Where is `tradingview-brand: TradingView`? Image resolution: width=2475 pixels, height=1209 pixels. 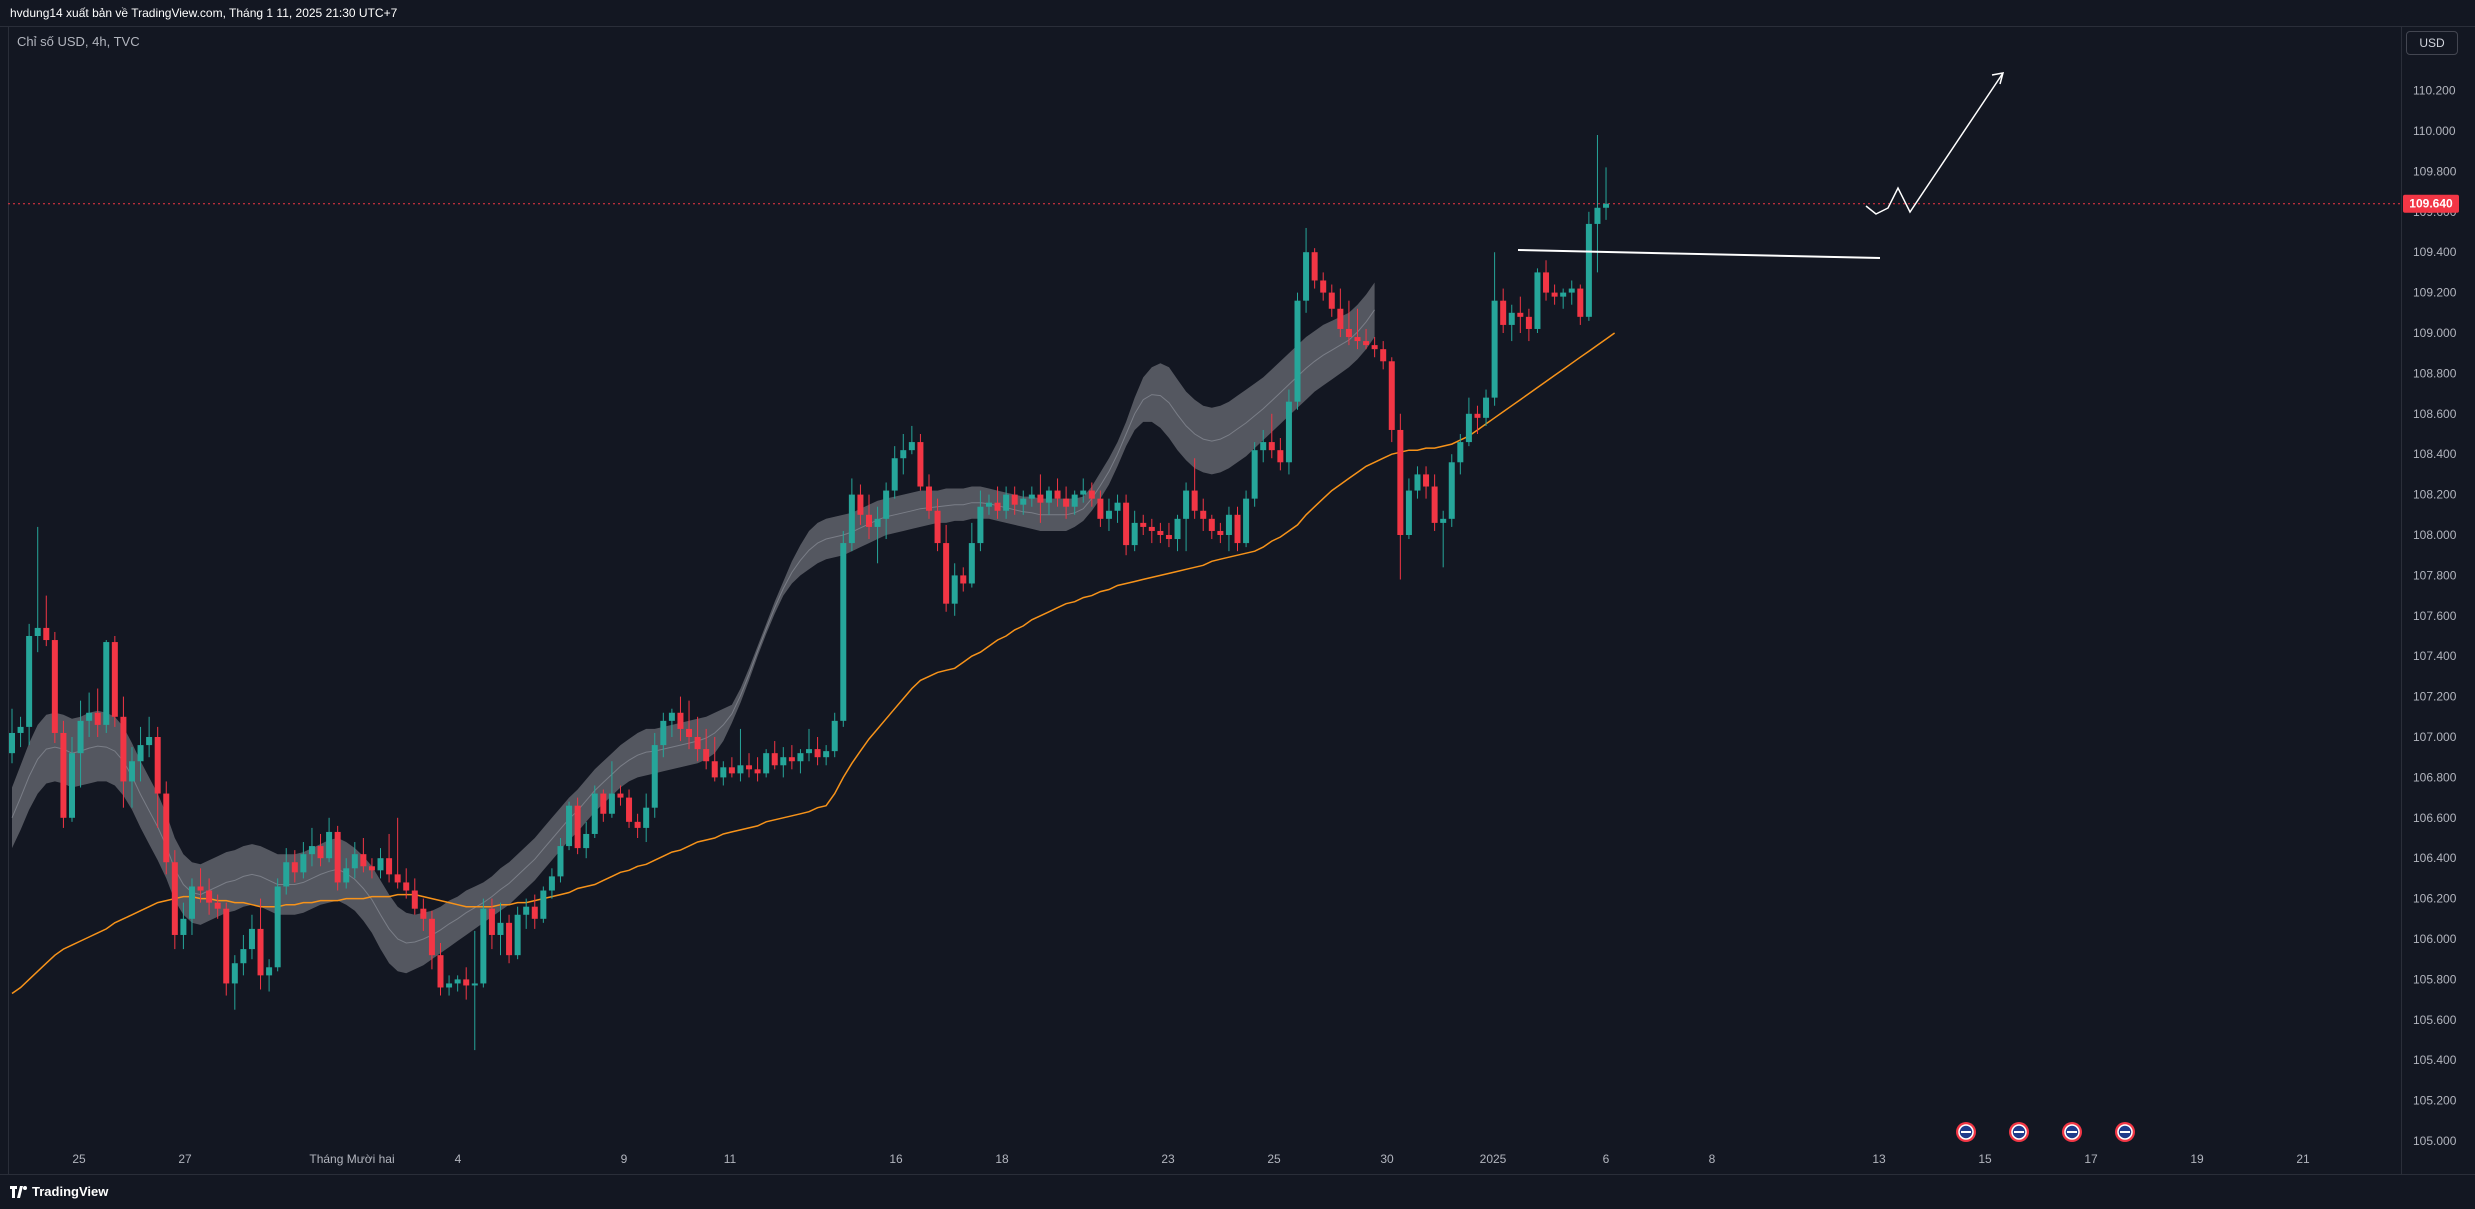 tradingview-brand: TradingView is located at coordinates (59, 1191).